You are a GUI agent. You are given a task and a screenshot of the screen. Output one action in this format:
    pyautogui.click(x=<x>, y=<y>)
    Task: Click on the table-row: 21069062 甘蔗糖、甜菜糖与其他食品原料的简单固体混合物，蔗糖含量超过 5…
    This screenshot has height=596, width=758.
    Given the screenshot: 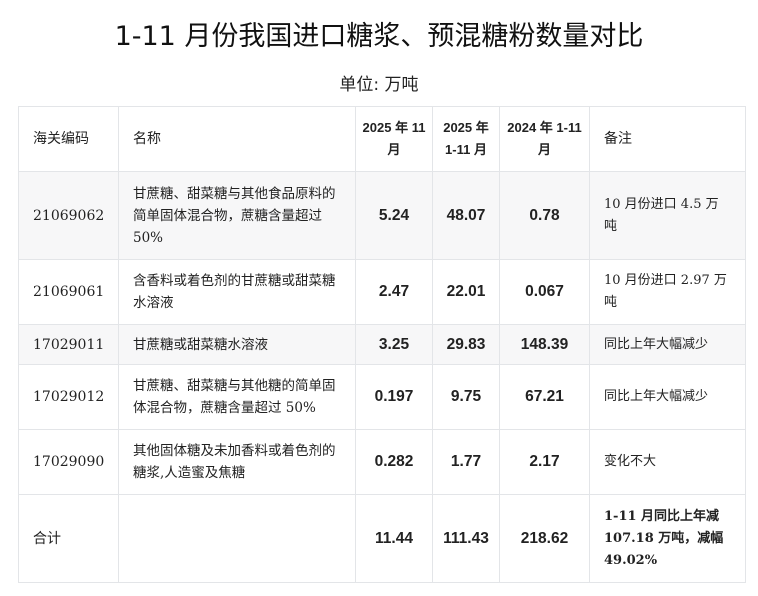 What is the action you would take?
    pyautogui.click(x=382, y=215)
    